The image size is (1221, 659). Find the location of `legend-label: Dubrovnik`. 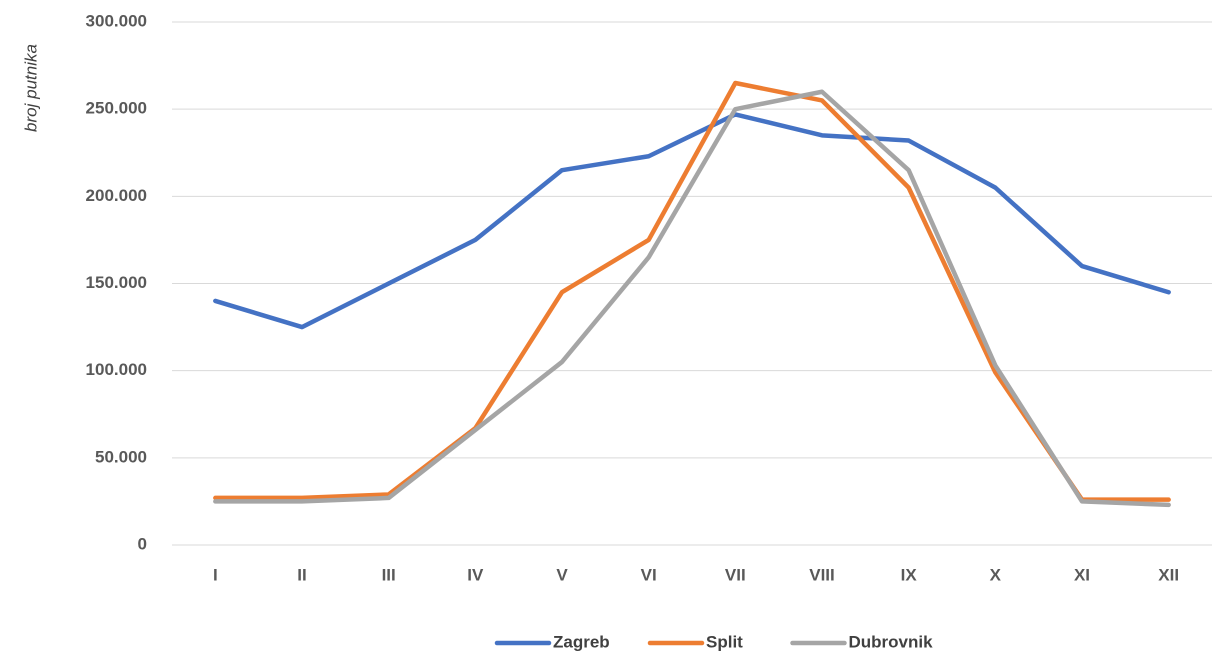

legend-label: Dubrovnik is located at coordinates (891, 641).